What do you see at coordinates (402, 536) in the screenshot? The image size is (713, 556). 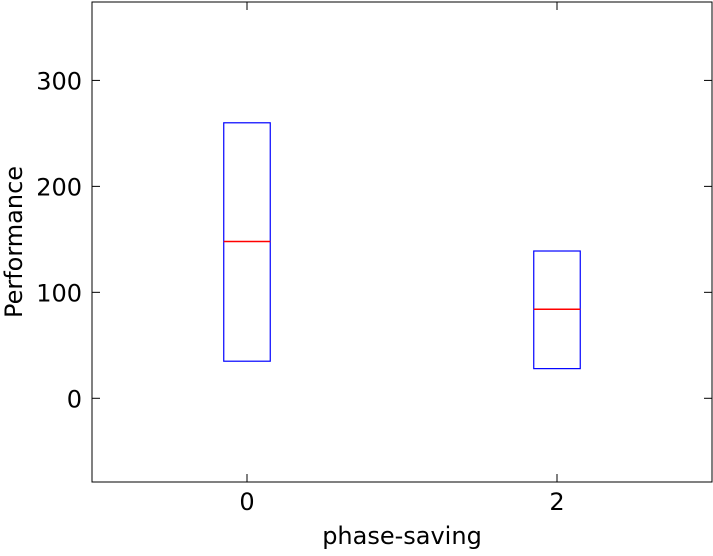 I see `x-axis-label: phase-saving` at bounding box center [402, 536].